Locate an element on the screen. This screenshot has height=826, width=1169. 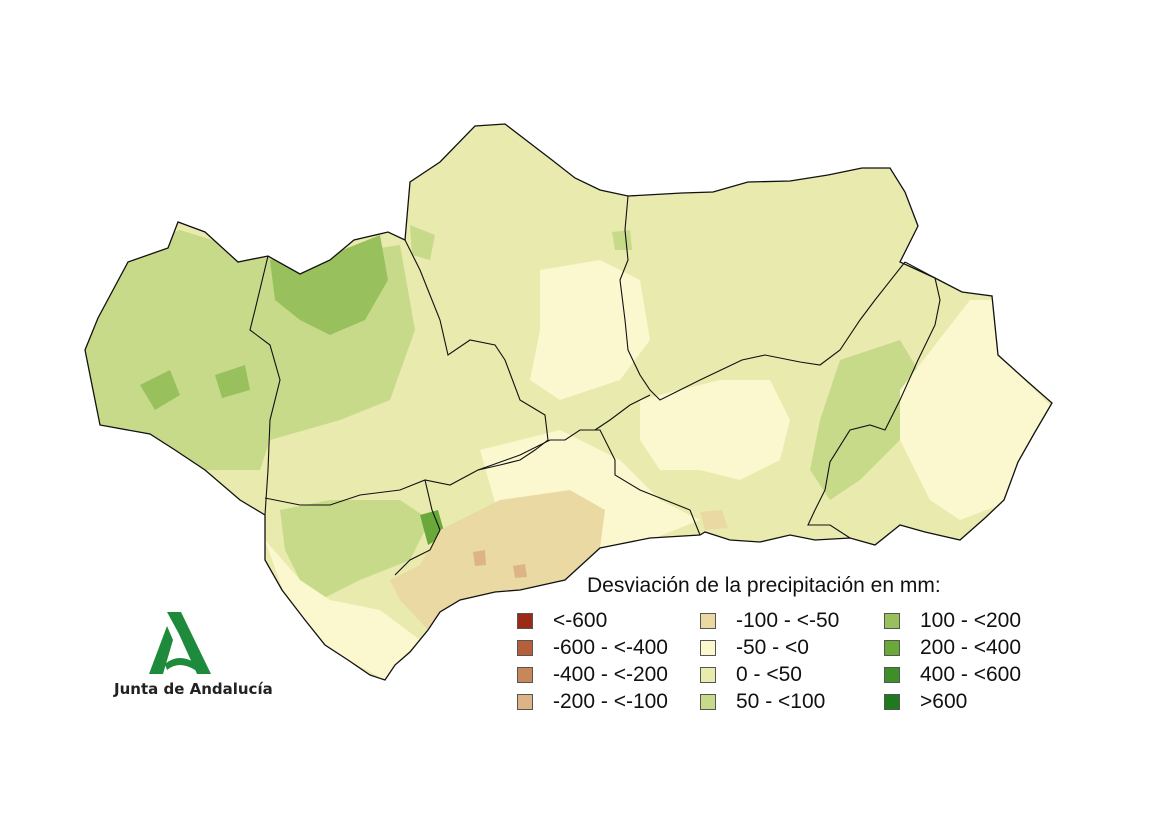
legend-item: <-600 is located at coordinates (562, 621).